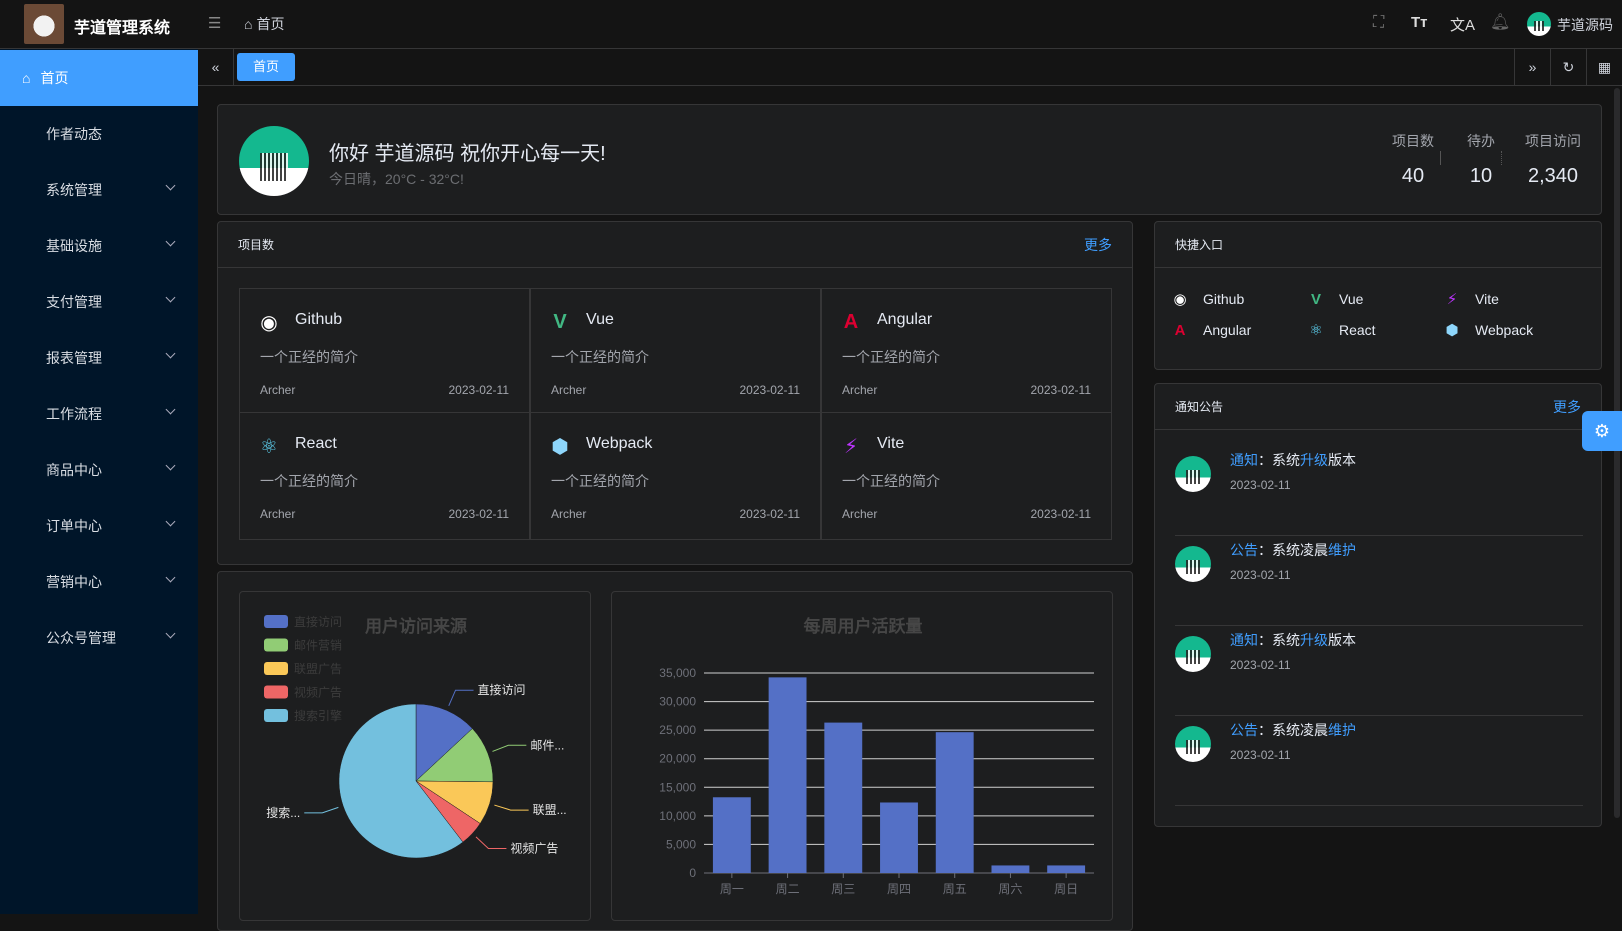 This screenshot has width=1622, height=931. I want to click on quick-link: ⚛ React, so click(1341, 330).